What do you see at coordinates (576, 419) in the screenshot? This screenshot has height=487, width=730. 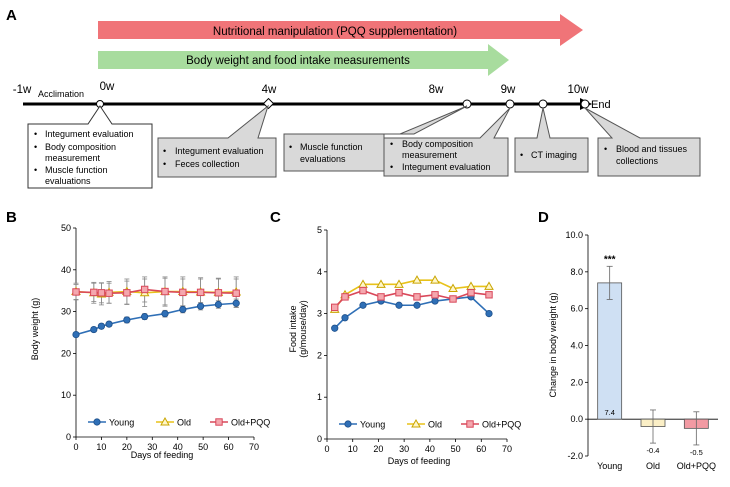 I see `y-tick-label: 0.0` at bounding box center [576, 419].